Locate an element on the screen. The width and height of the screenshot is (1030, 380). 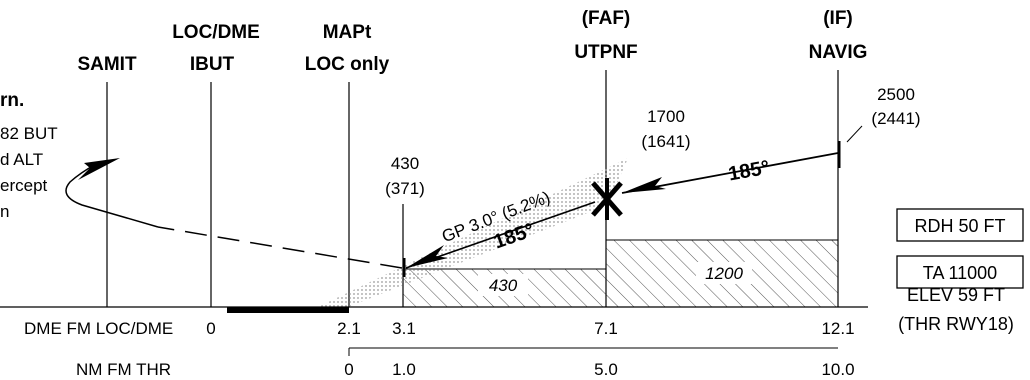
intermediate-approach-arrowhead is located at coordinates (644, 185).